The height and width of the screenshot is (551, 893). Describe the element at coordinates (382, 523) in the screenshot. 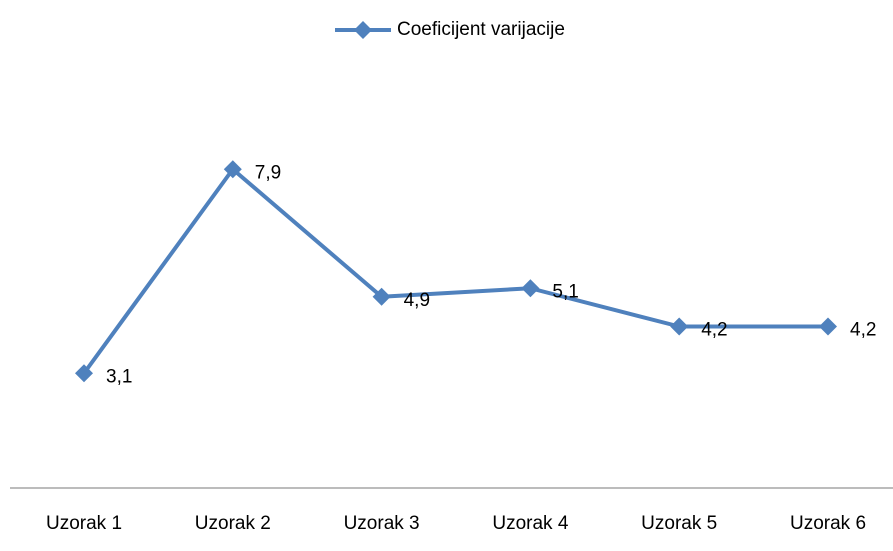

I see `x-tick-label: Uzorak 3` at that location.